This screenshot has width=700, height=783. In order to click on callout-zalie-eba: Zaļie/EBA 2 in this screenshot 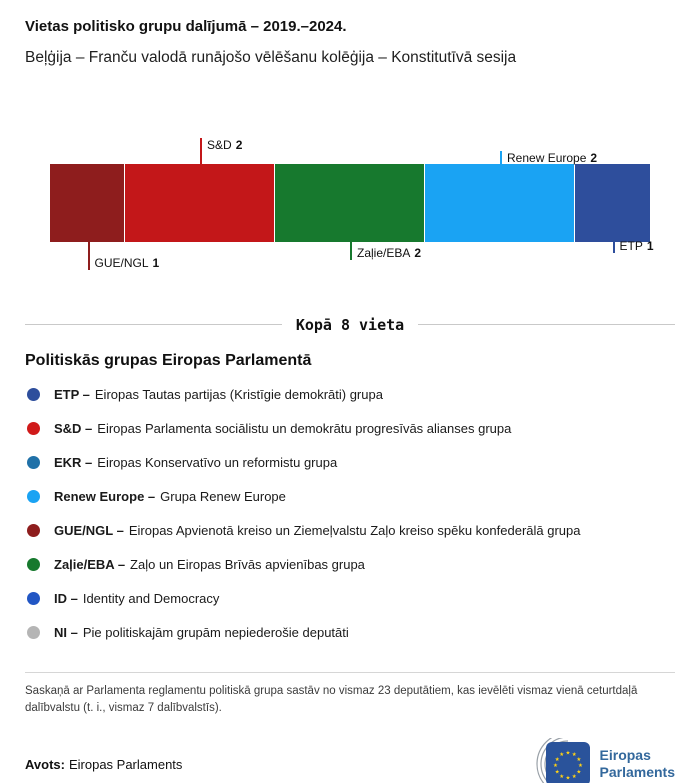, I will do `click(386, 250)`.